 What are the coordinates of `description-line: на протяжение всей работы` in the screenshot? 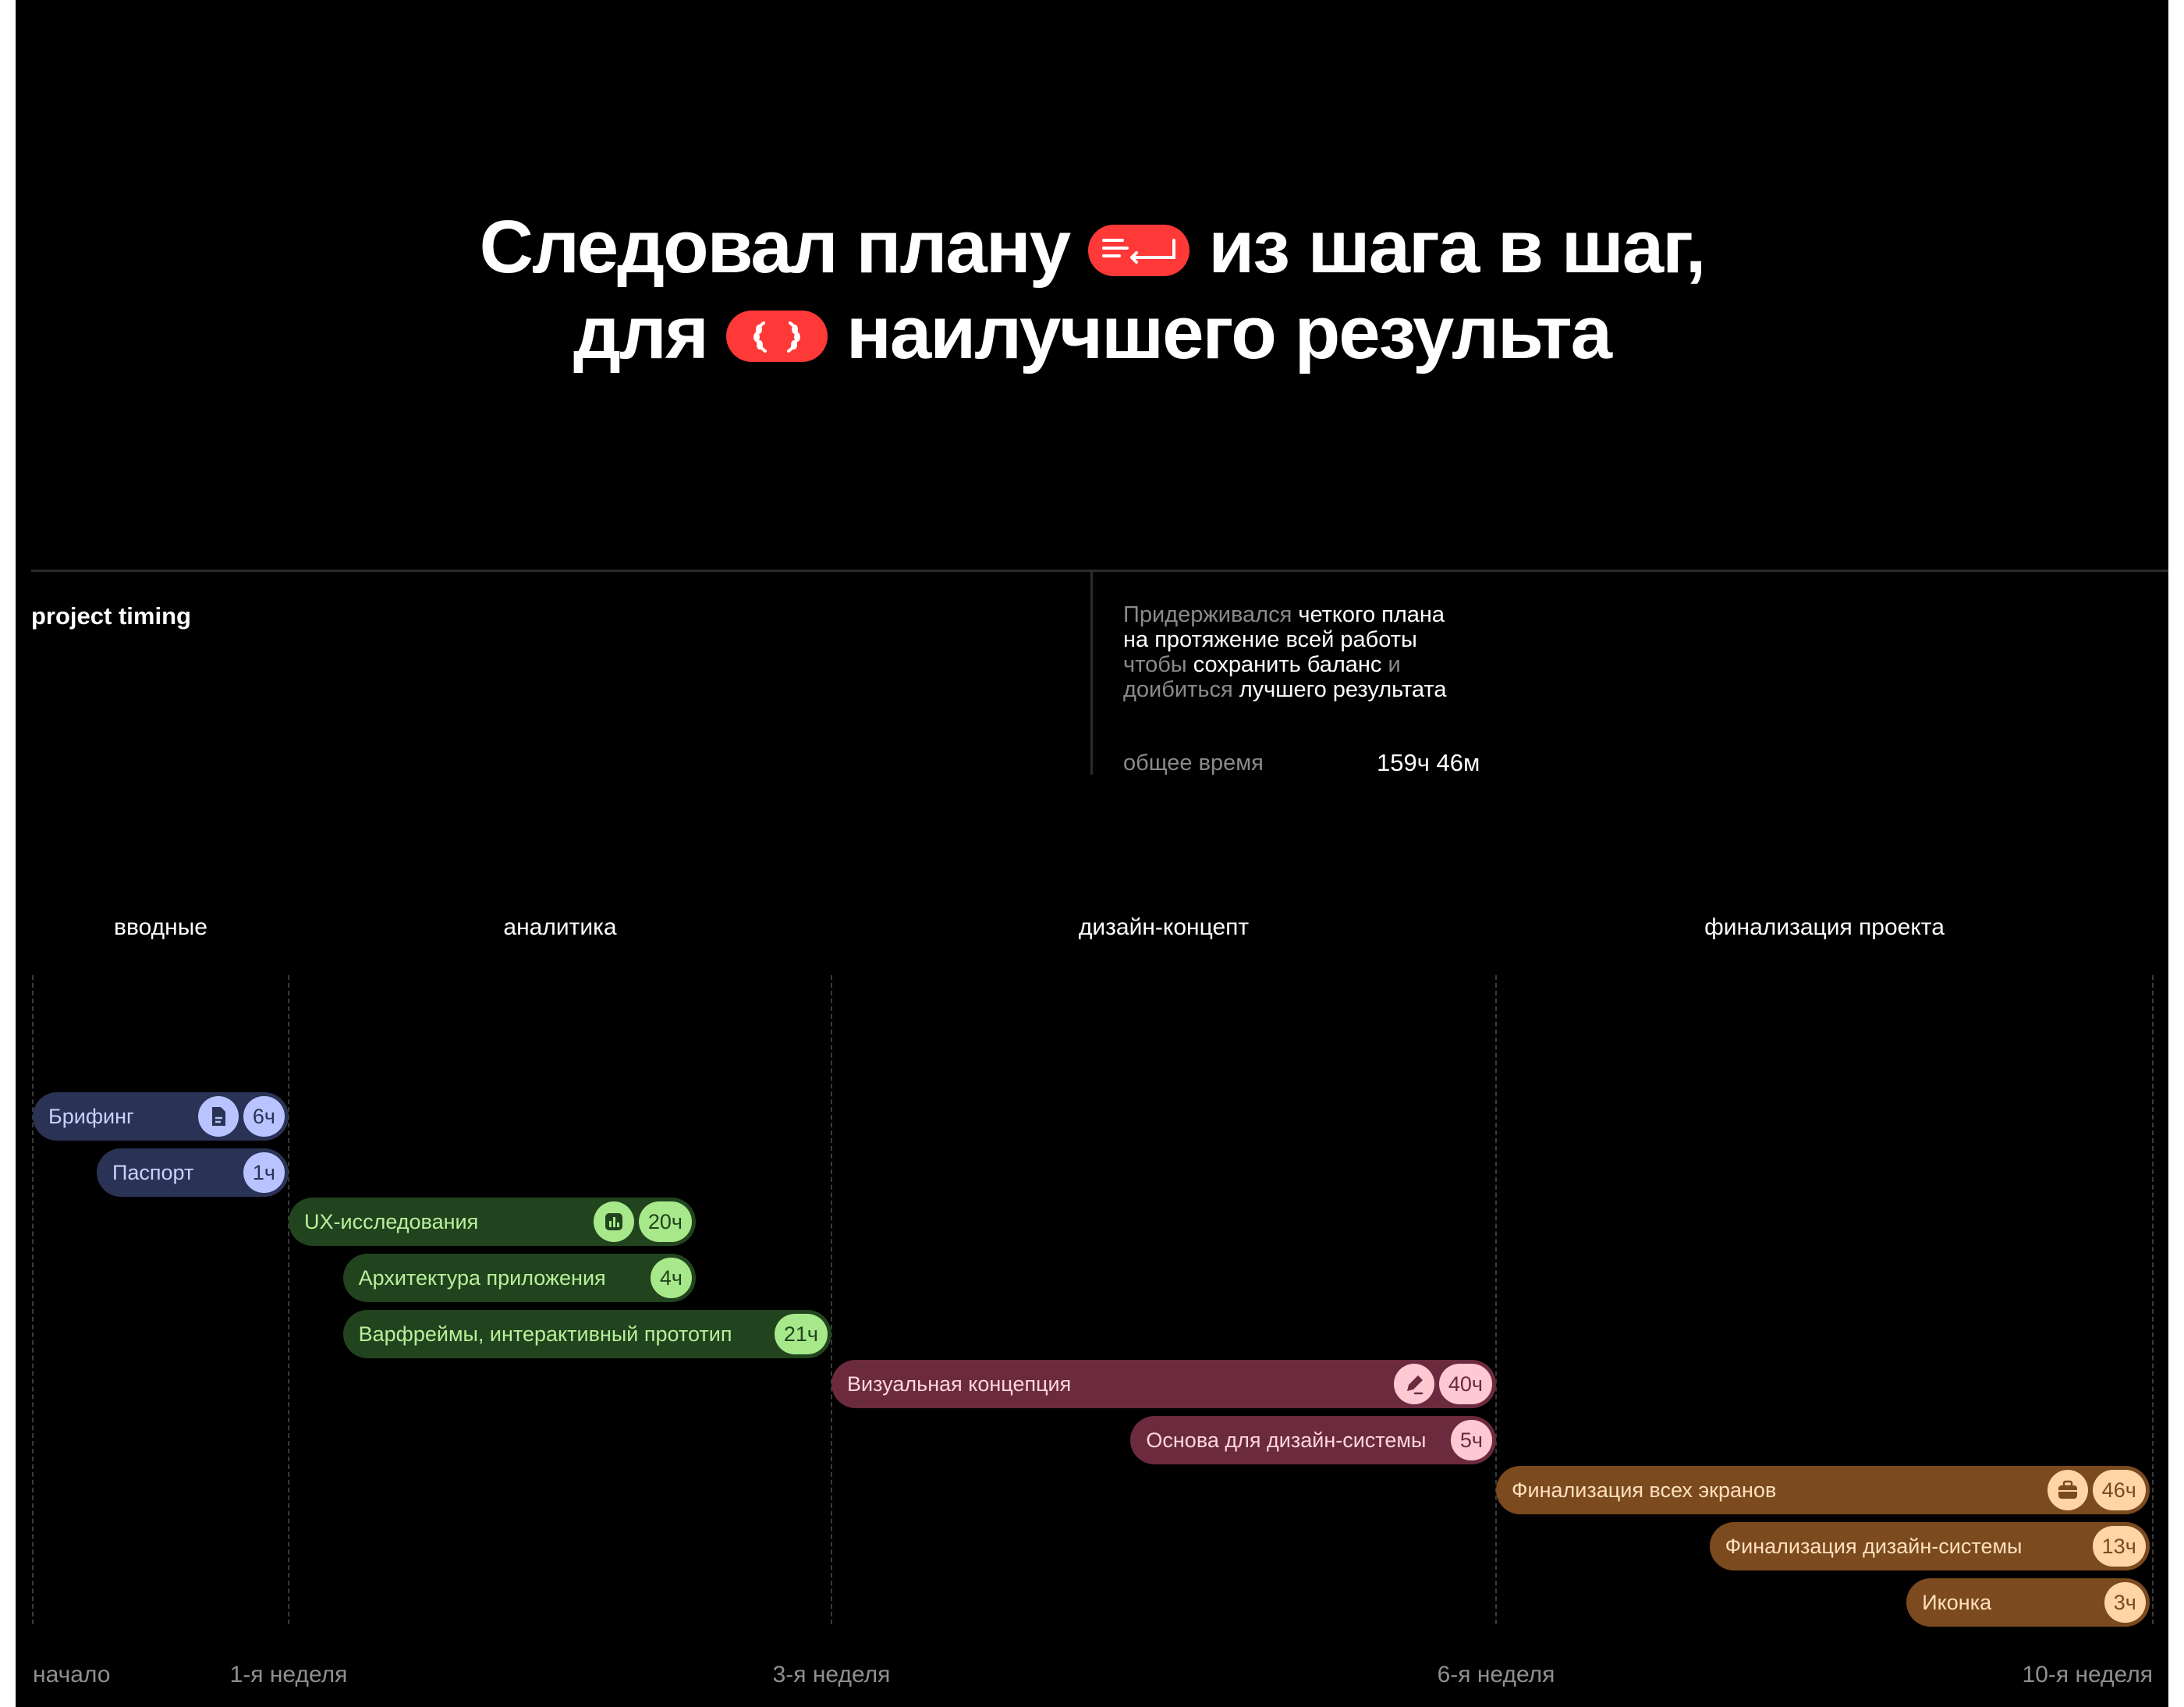 It's located at (1341, 639).